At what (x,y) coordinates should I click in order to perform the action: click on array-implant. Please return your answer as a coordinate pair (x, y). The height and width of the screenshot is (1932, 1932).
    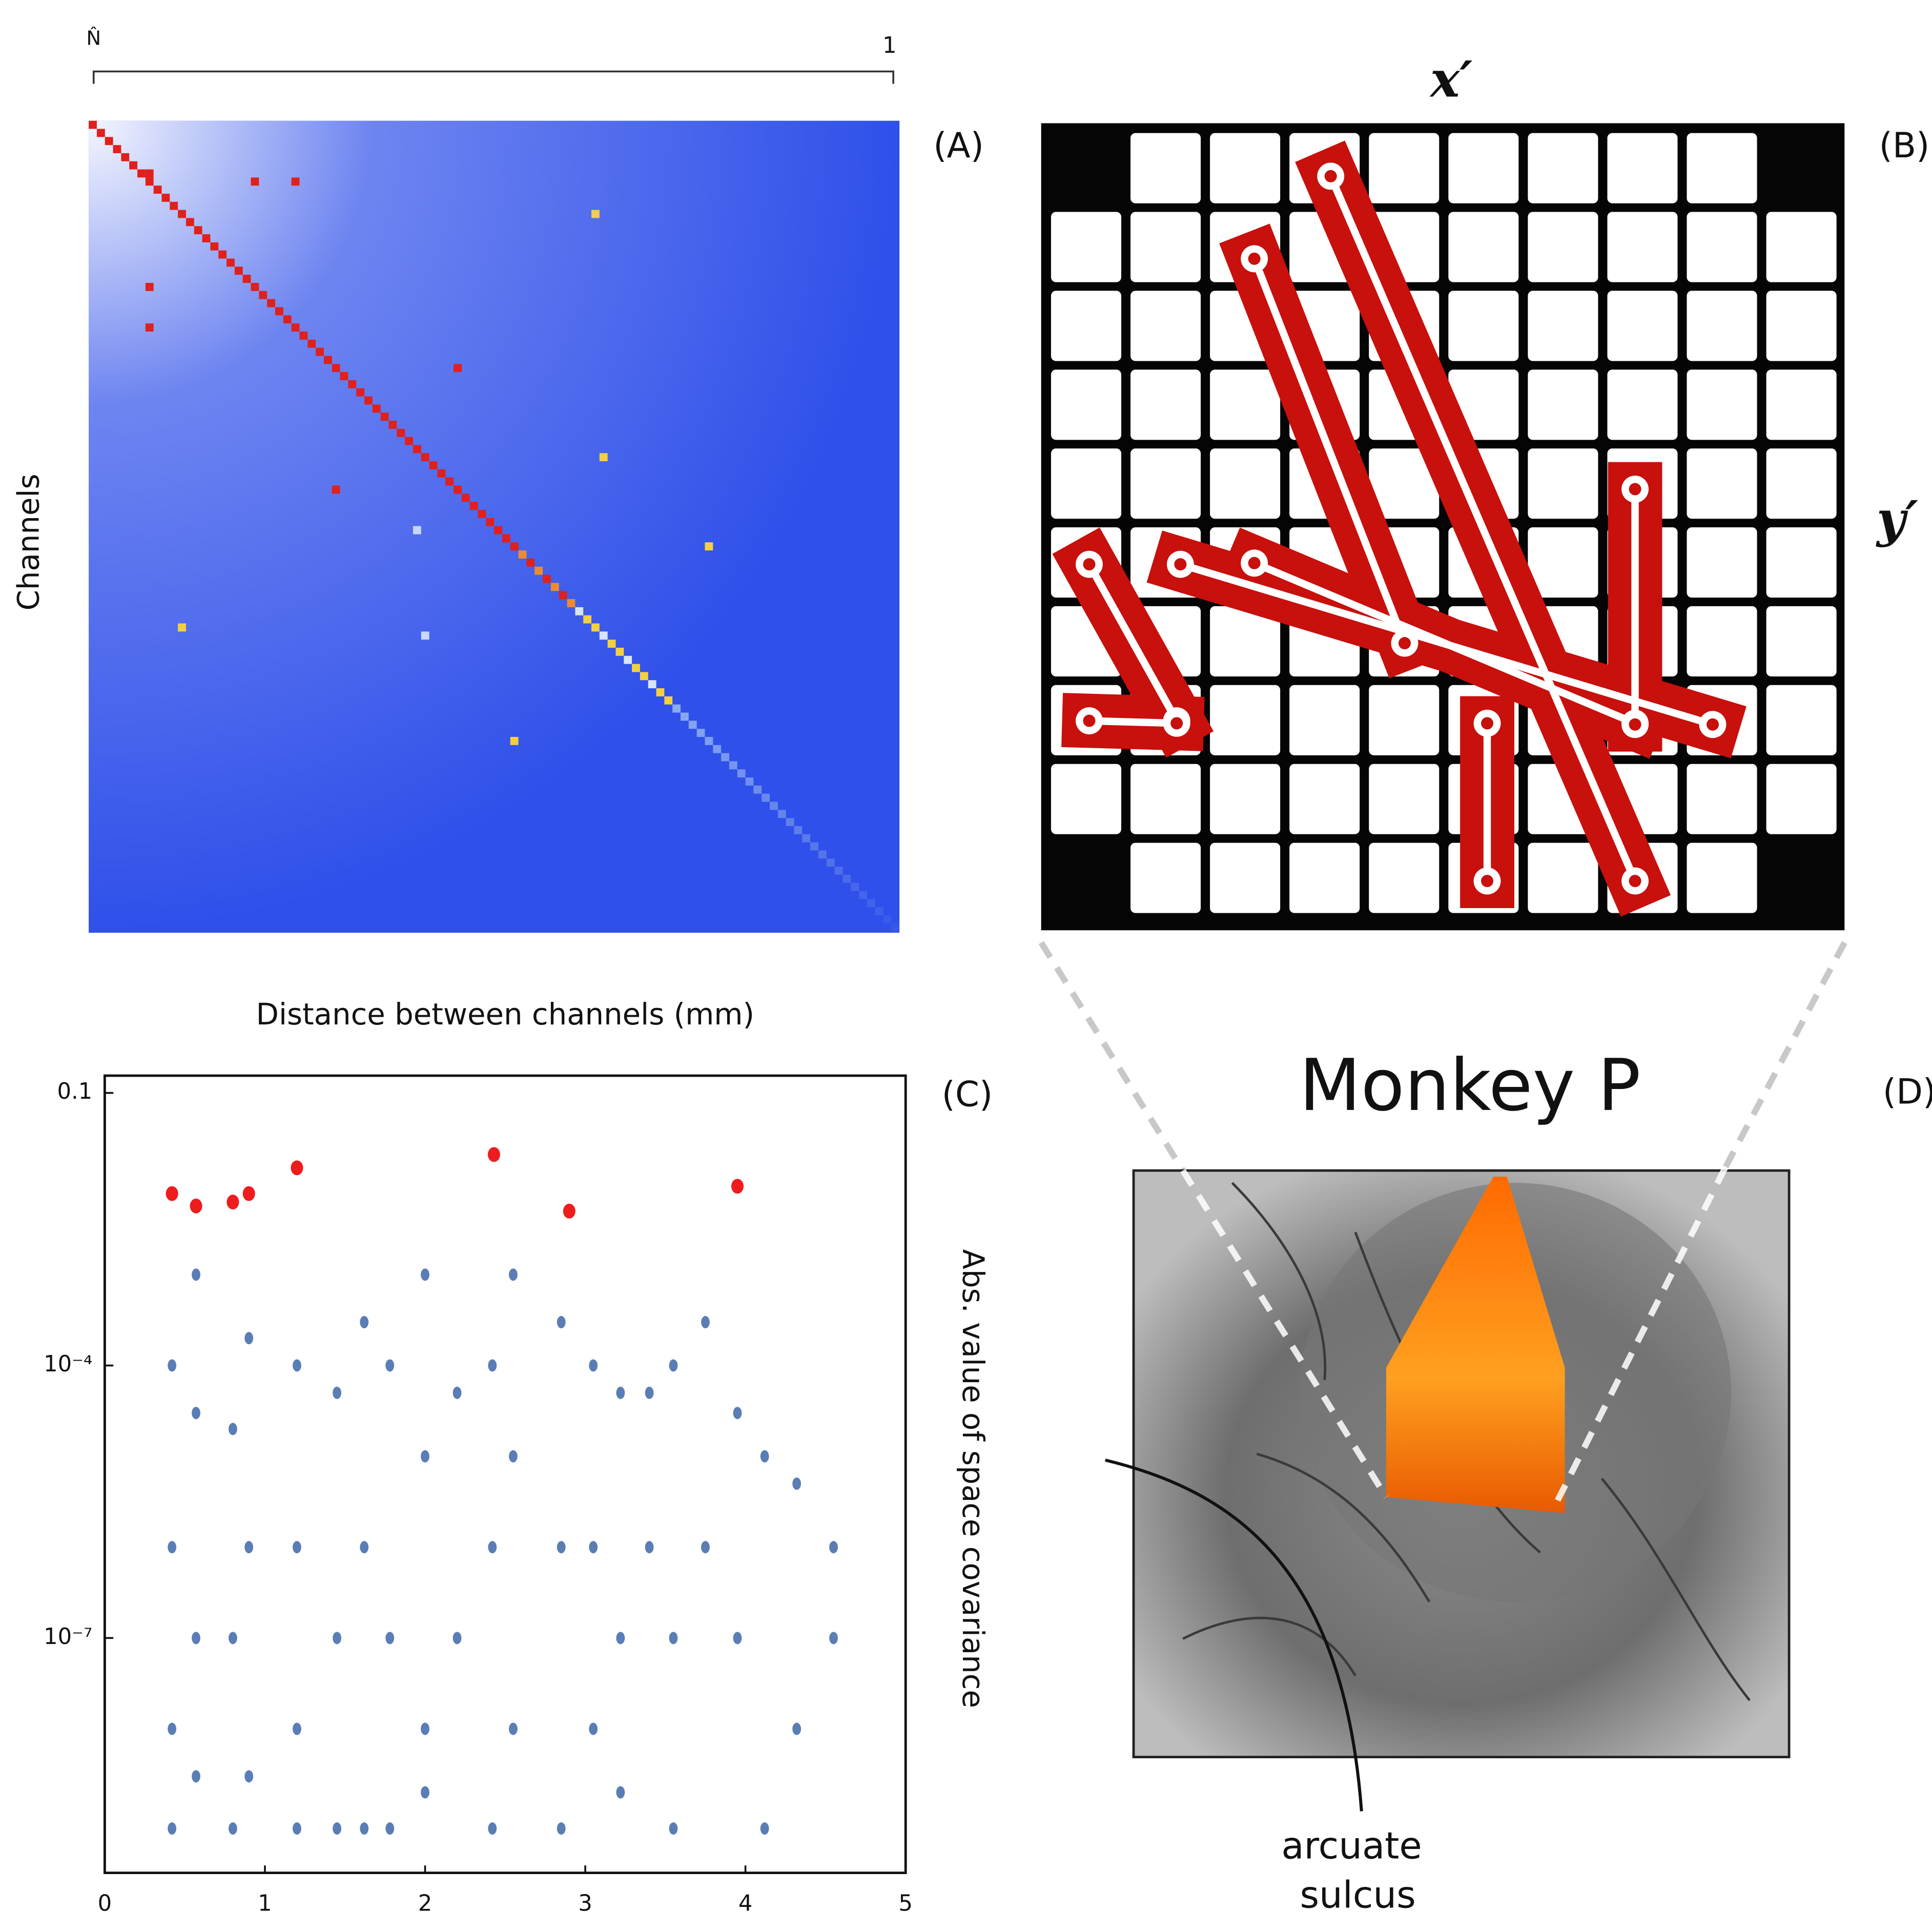
    Looking at the image, I should click on (1475, 1345).